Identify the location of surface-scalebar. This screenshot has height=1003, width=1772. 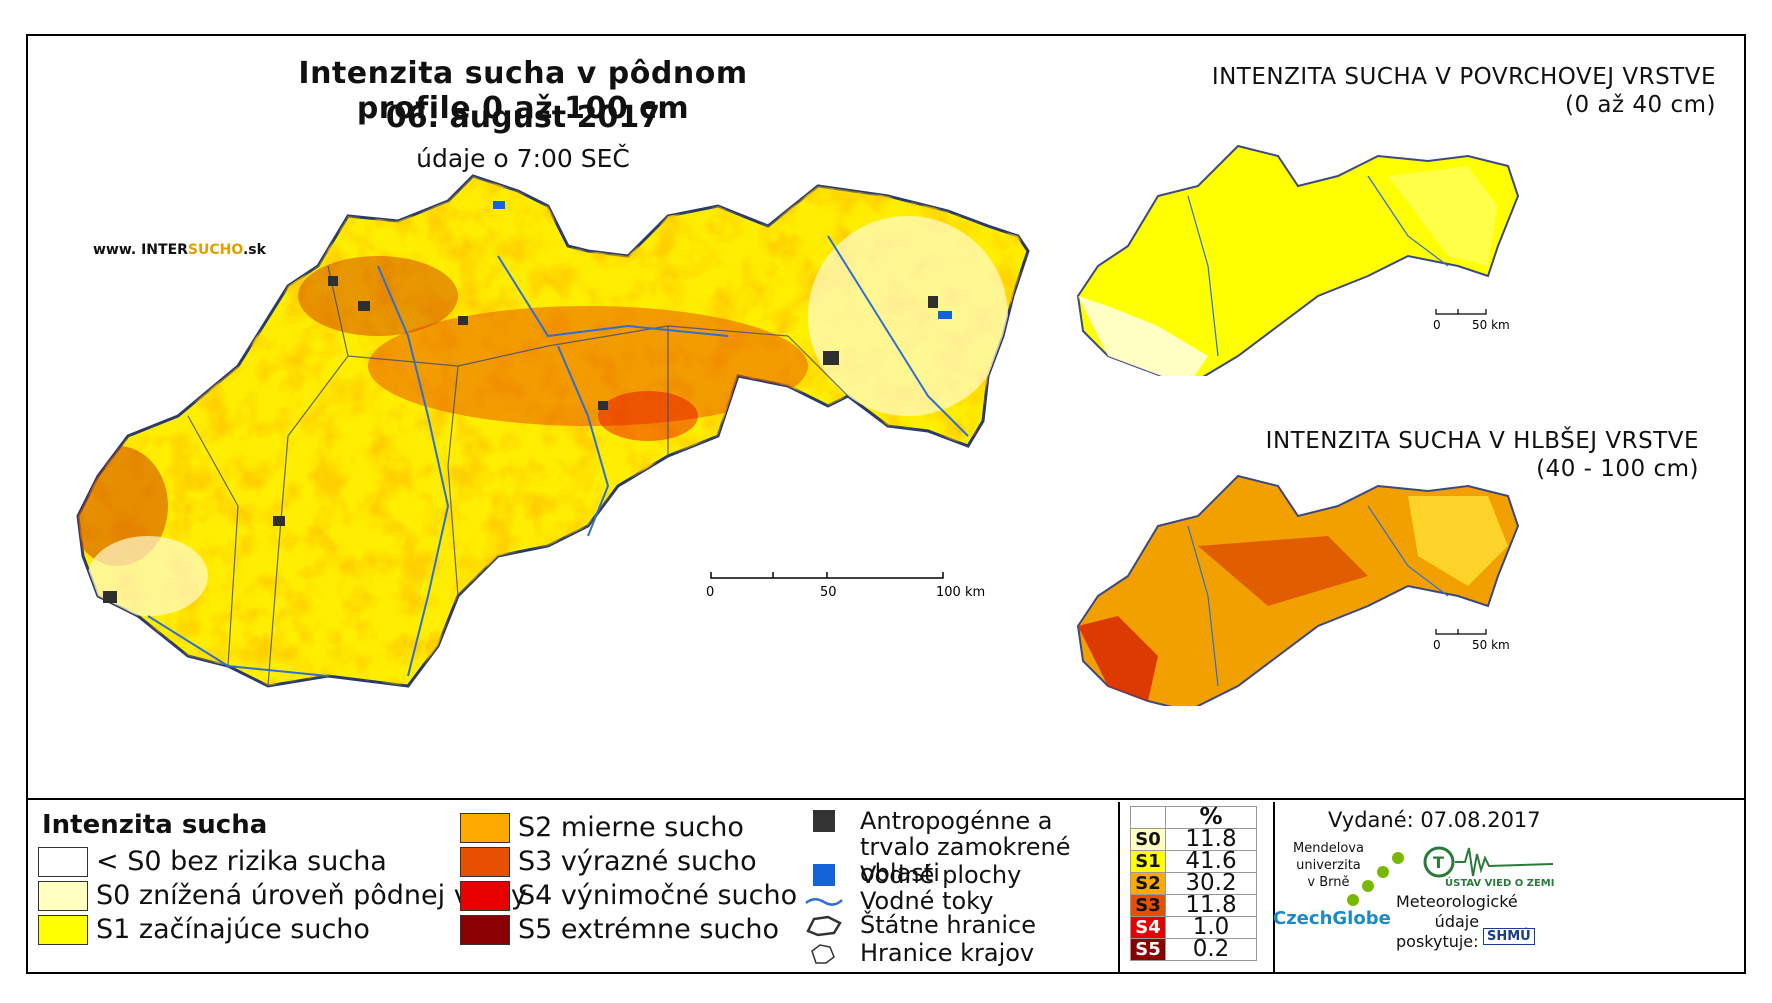
(1461, 312).